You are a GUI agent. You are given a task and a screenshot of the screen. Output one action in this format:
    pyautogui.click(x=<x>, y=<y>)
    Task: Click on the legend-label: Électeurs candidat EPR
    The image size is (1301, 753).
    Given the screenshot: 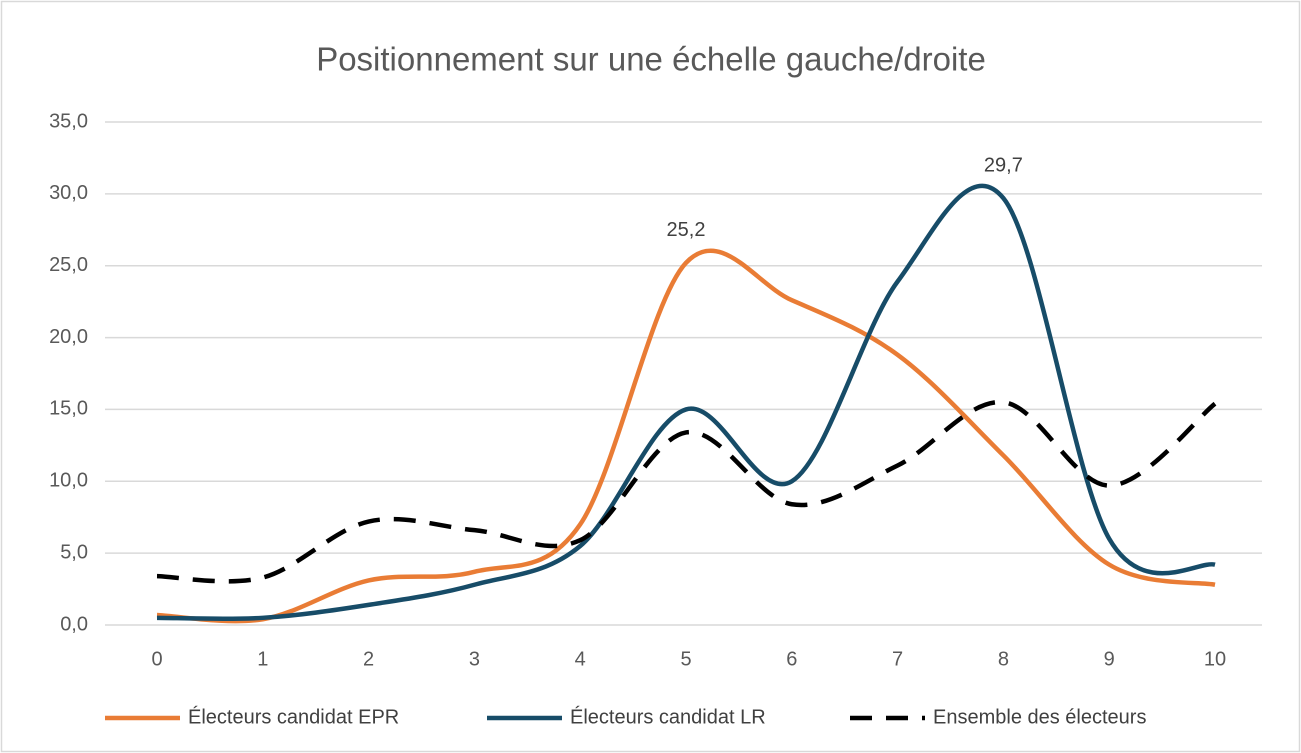 What is the action you would take?
    pyautogui.click(x=293, y=716)
    